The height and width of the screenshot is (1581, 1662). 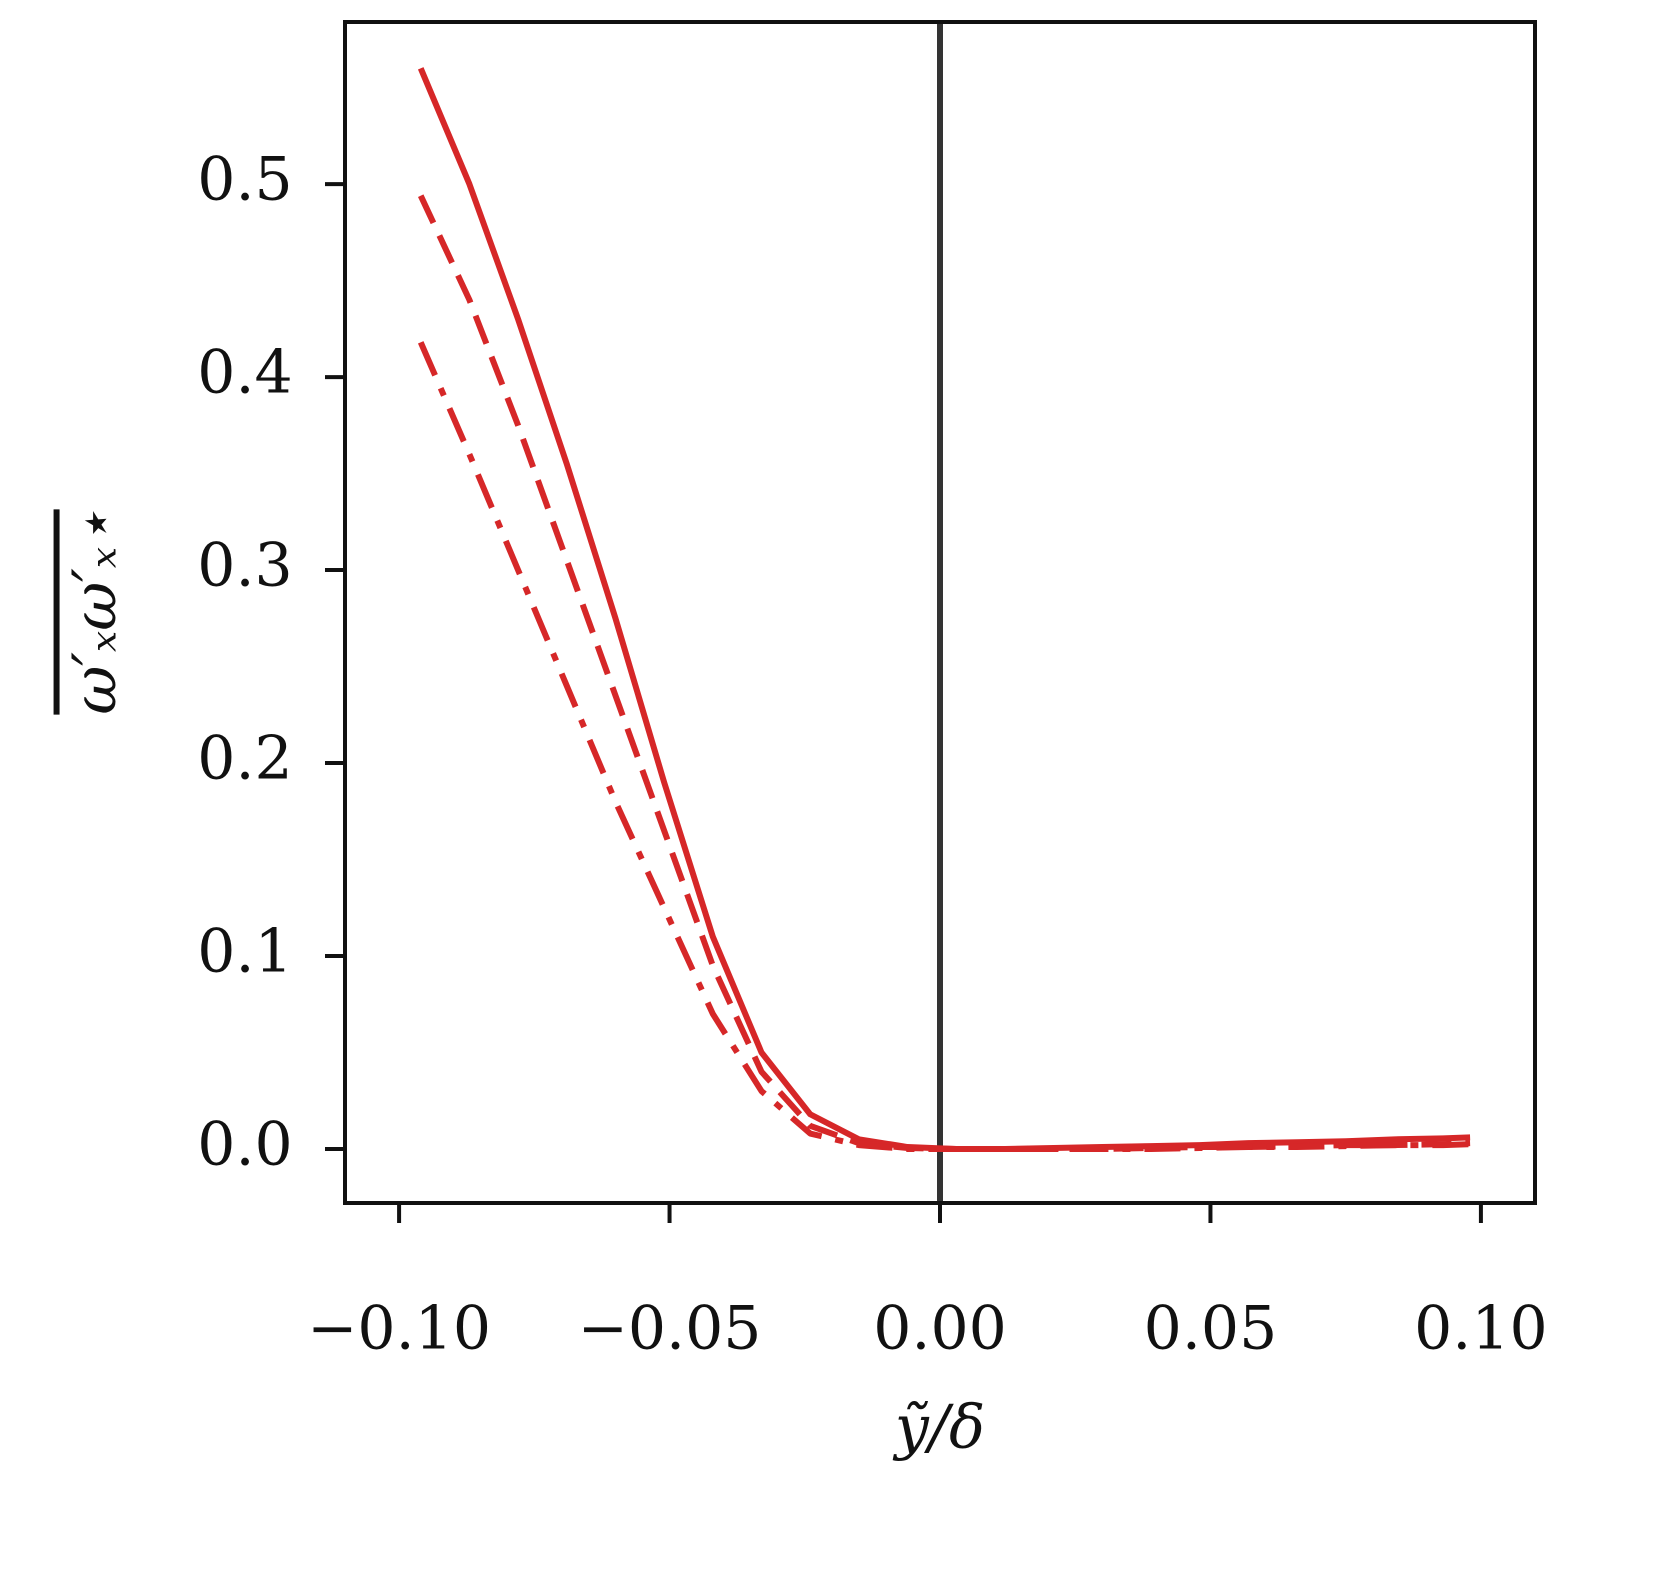 What do you see at coordinates (96, 611) in the screenshot?
I see `y-axis-label: ω′ₓω′ₓ⋆` at bounding box center [96, 611].